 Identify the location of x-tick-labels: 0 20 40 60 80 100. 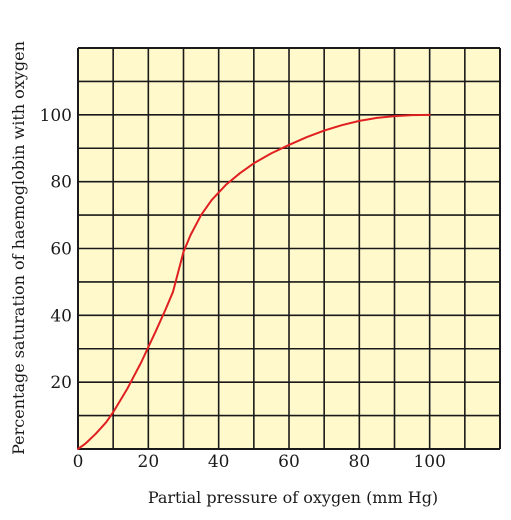
(259, 462).